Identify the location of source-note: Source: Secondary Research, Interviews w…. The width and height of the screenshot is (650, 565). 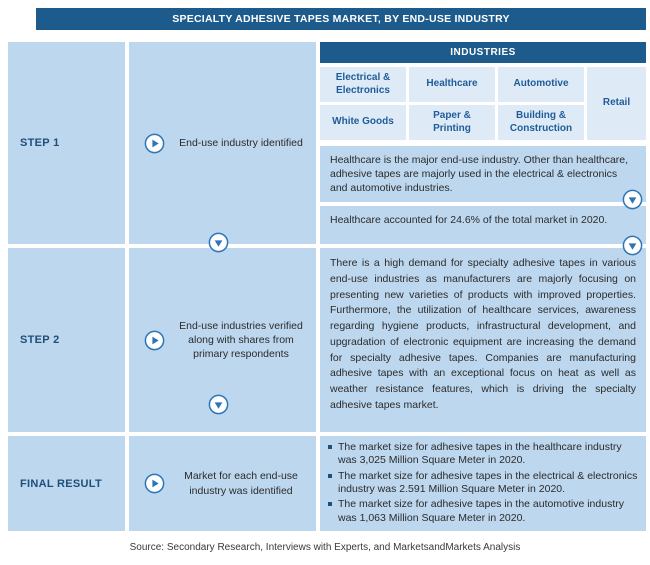
(325, 547).